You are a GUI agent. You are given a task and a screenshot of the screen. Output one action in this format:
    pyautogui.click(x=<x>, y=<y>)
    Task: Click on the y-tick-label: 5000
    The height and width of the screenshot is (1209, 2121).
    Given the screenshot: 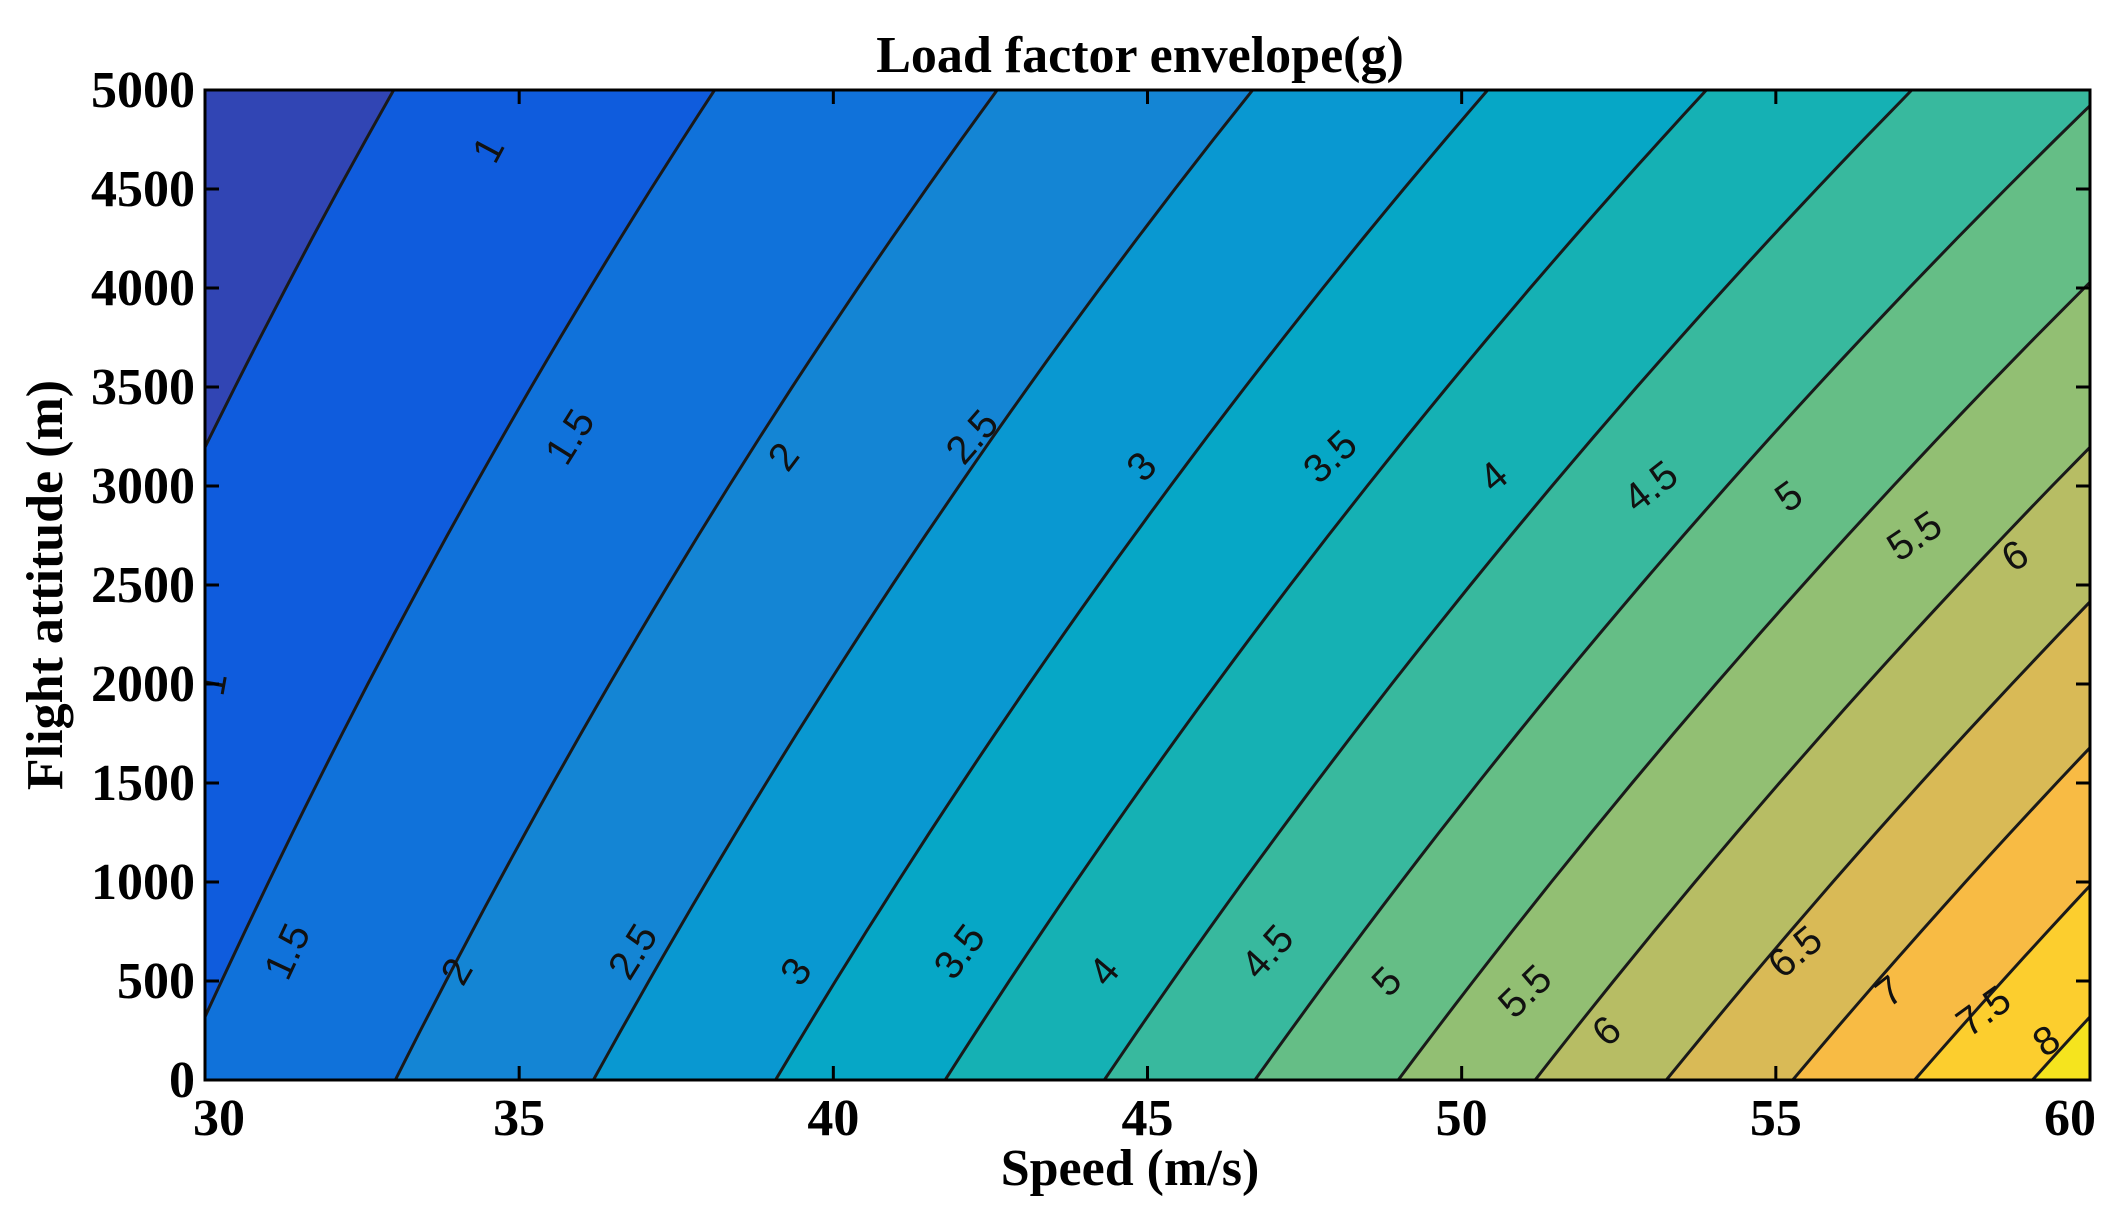 What is the action you would take?
    pyautogui.click(x=143, y=90)
    